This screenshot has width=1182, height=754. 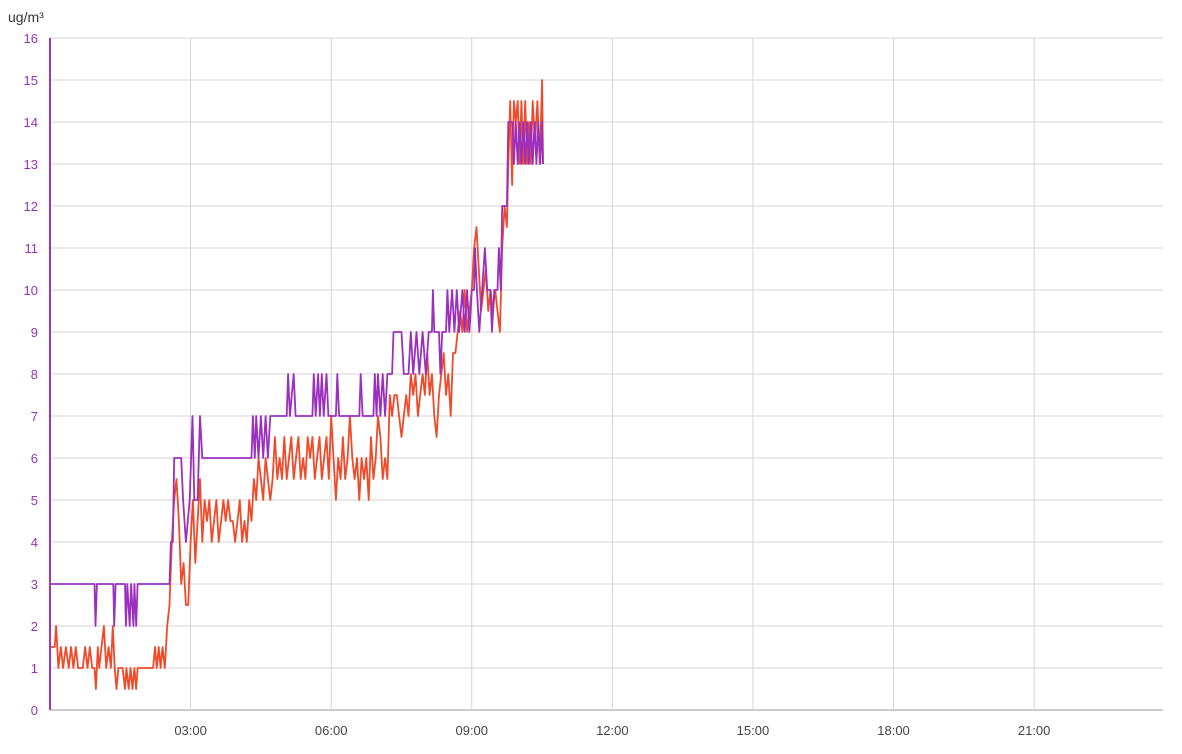 I want to click on x-tick-label: 12:00, so click(x=612, y=730).